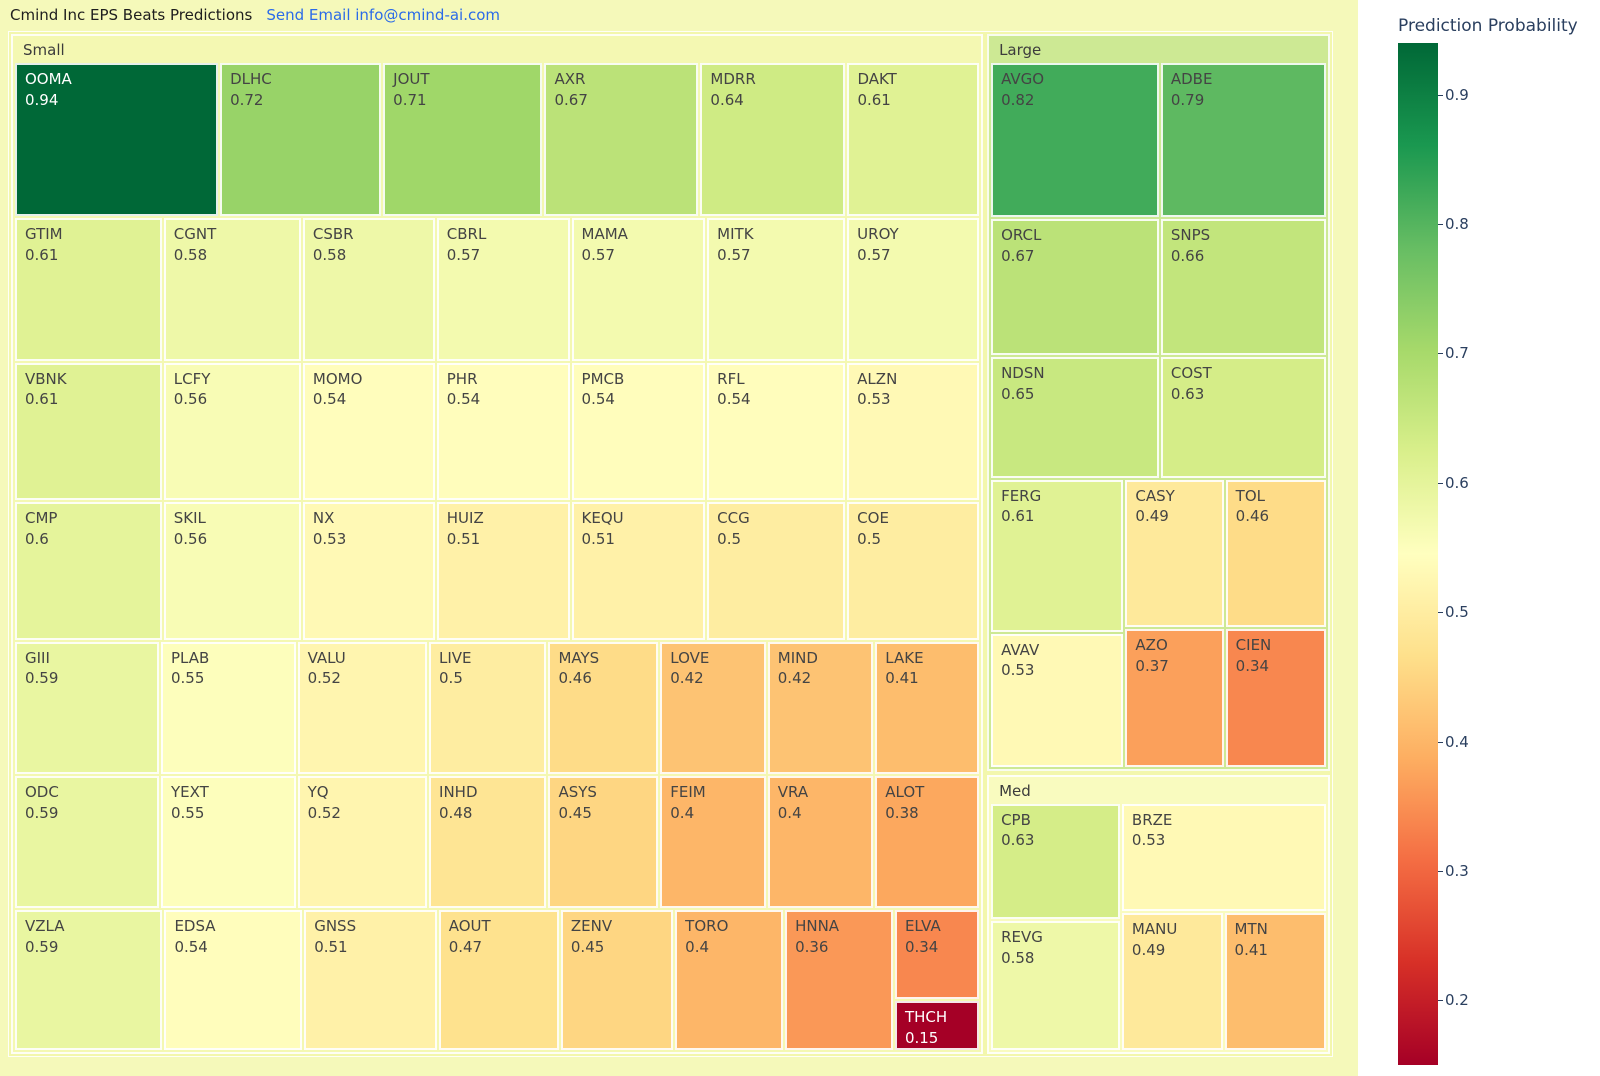  I want to click on treemap-tile-VRA: VRA 0.4, so click(820, 842).